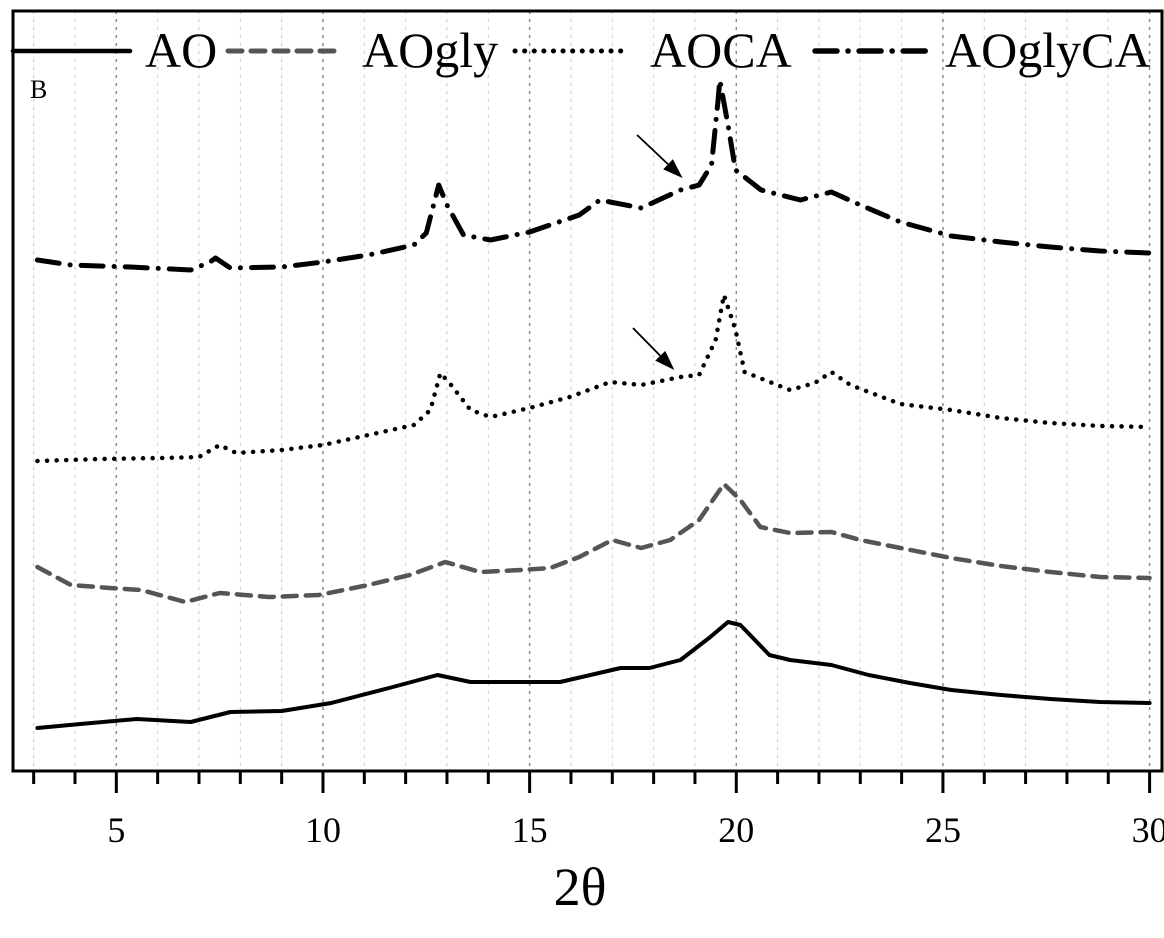  What do you see at coordinates (593, 675) in the screenshot?
I see `series-line-ao` at bounding box center [593, 675].